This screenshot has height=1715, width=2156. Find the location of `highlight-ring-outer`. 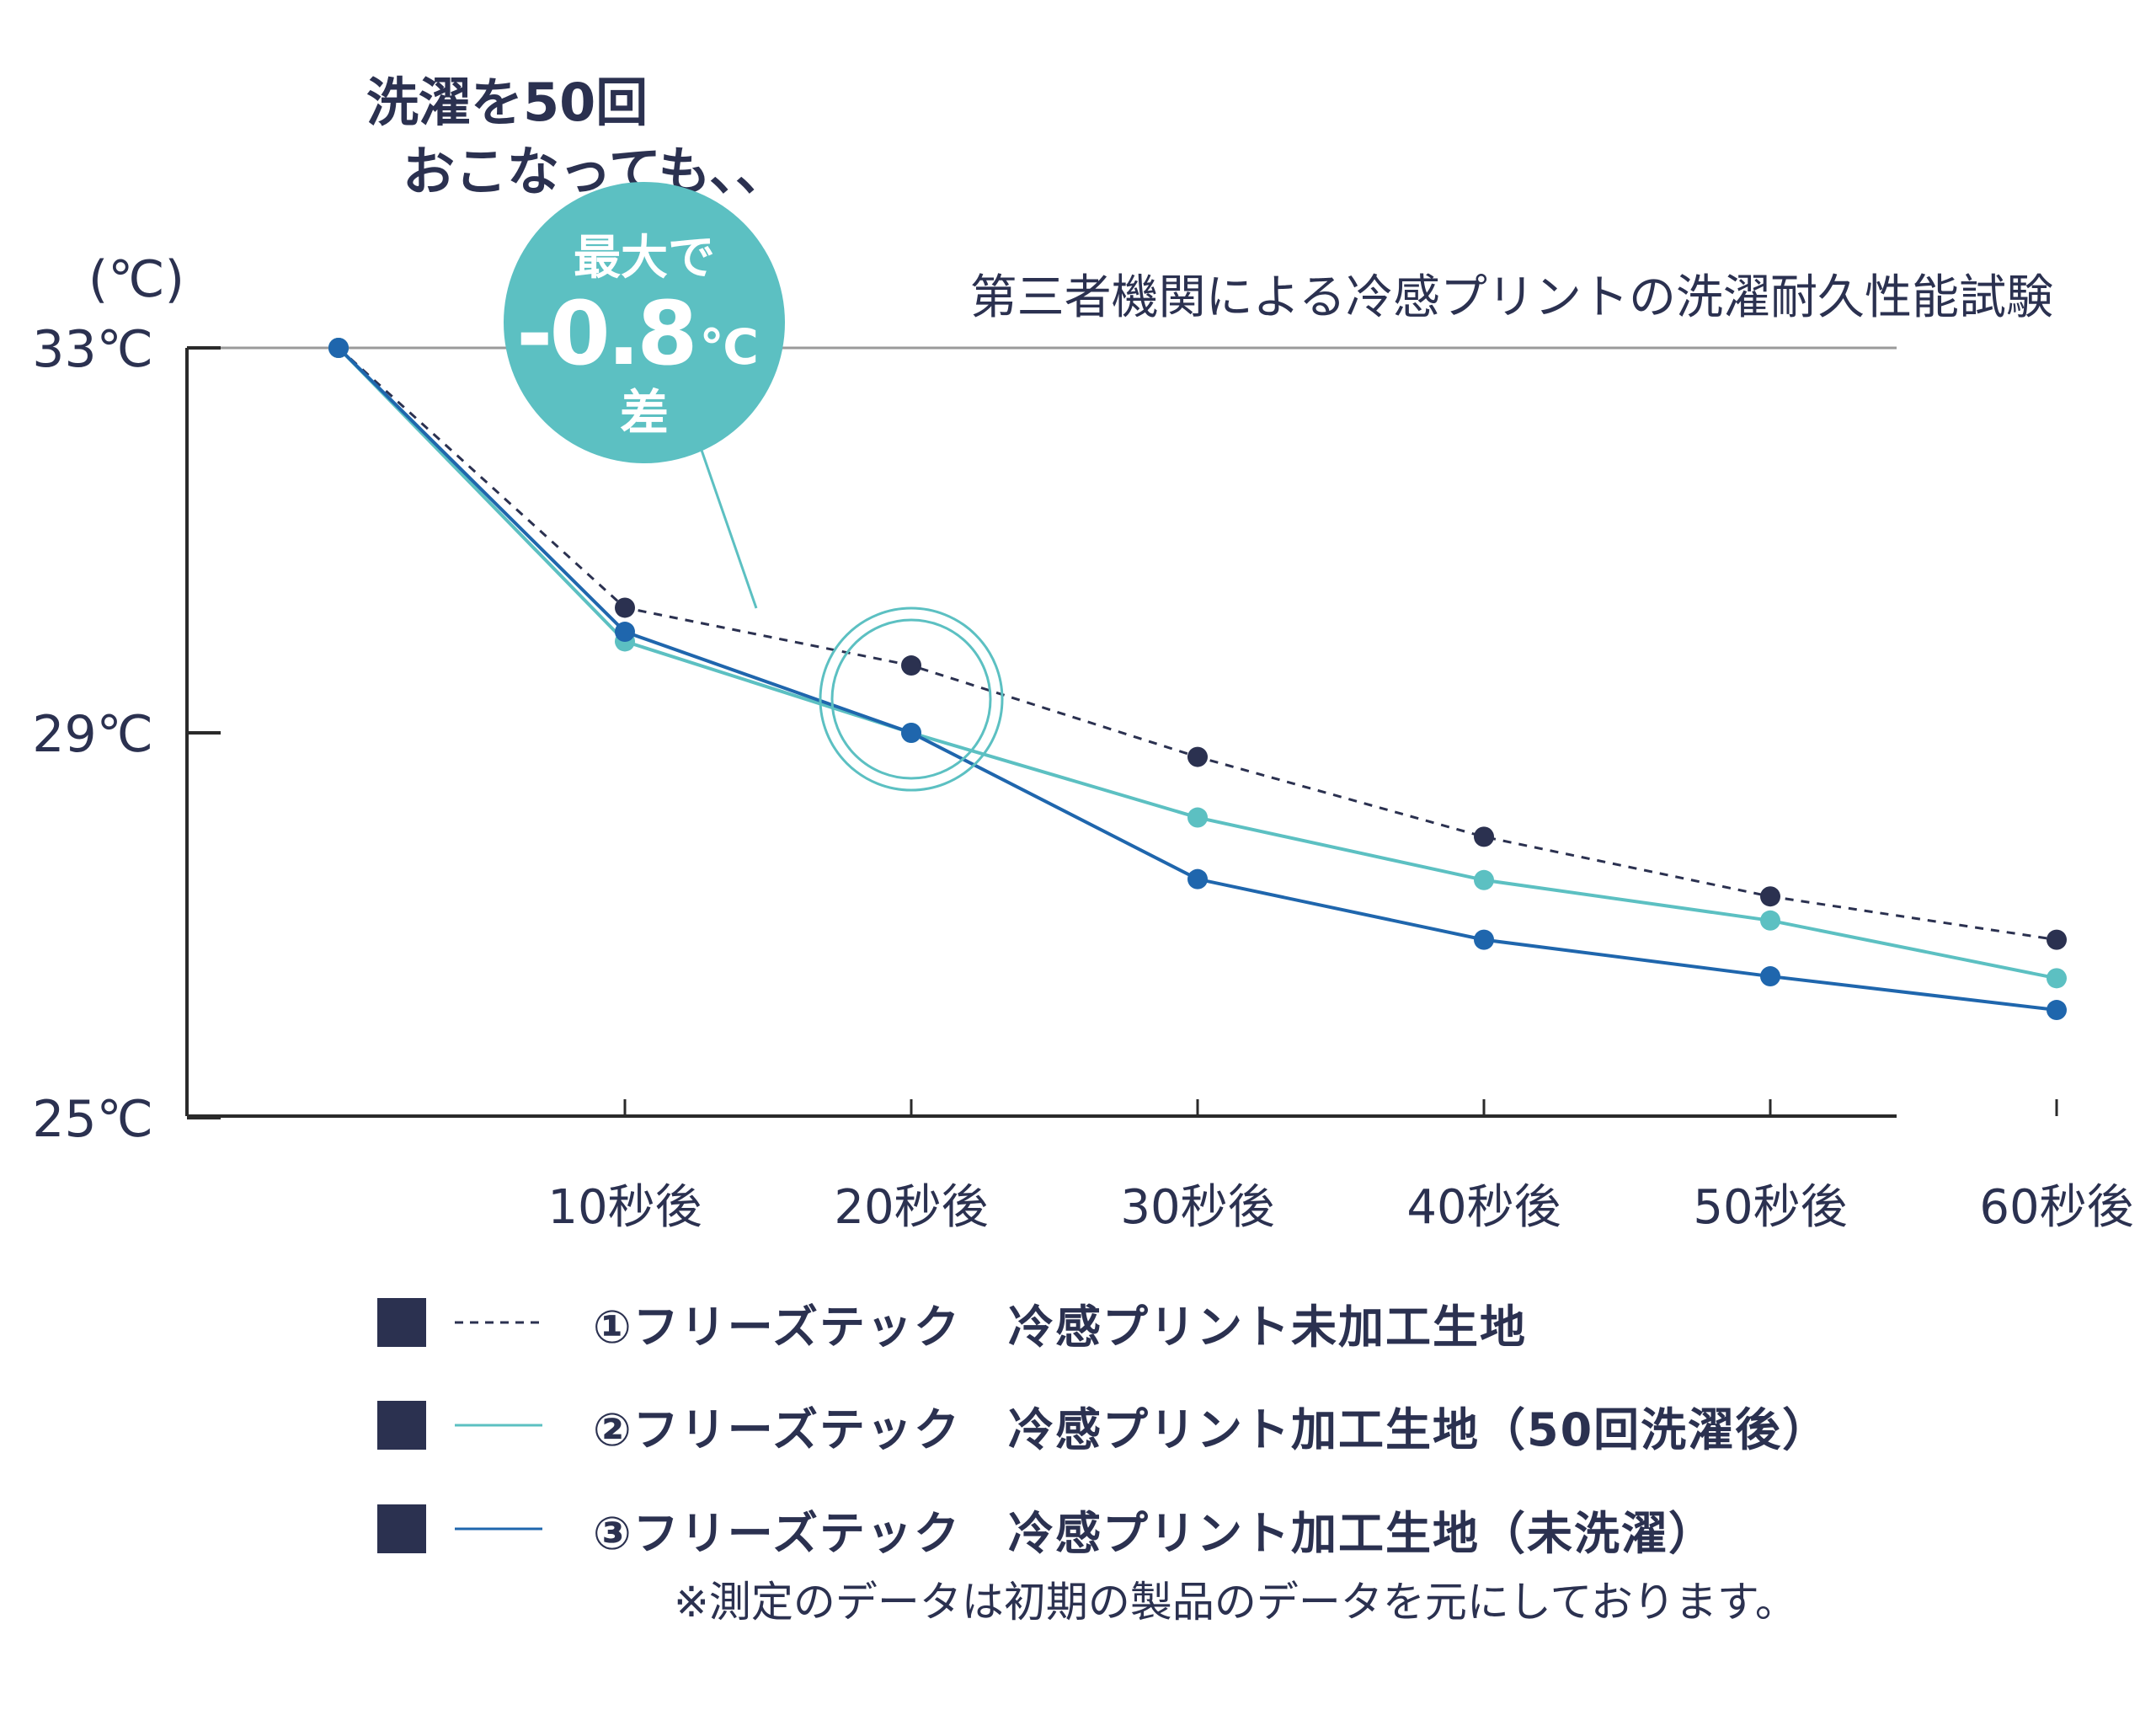

highlight-ring-outer is located at coordinates (911, 699).